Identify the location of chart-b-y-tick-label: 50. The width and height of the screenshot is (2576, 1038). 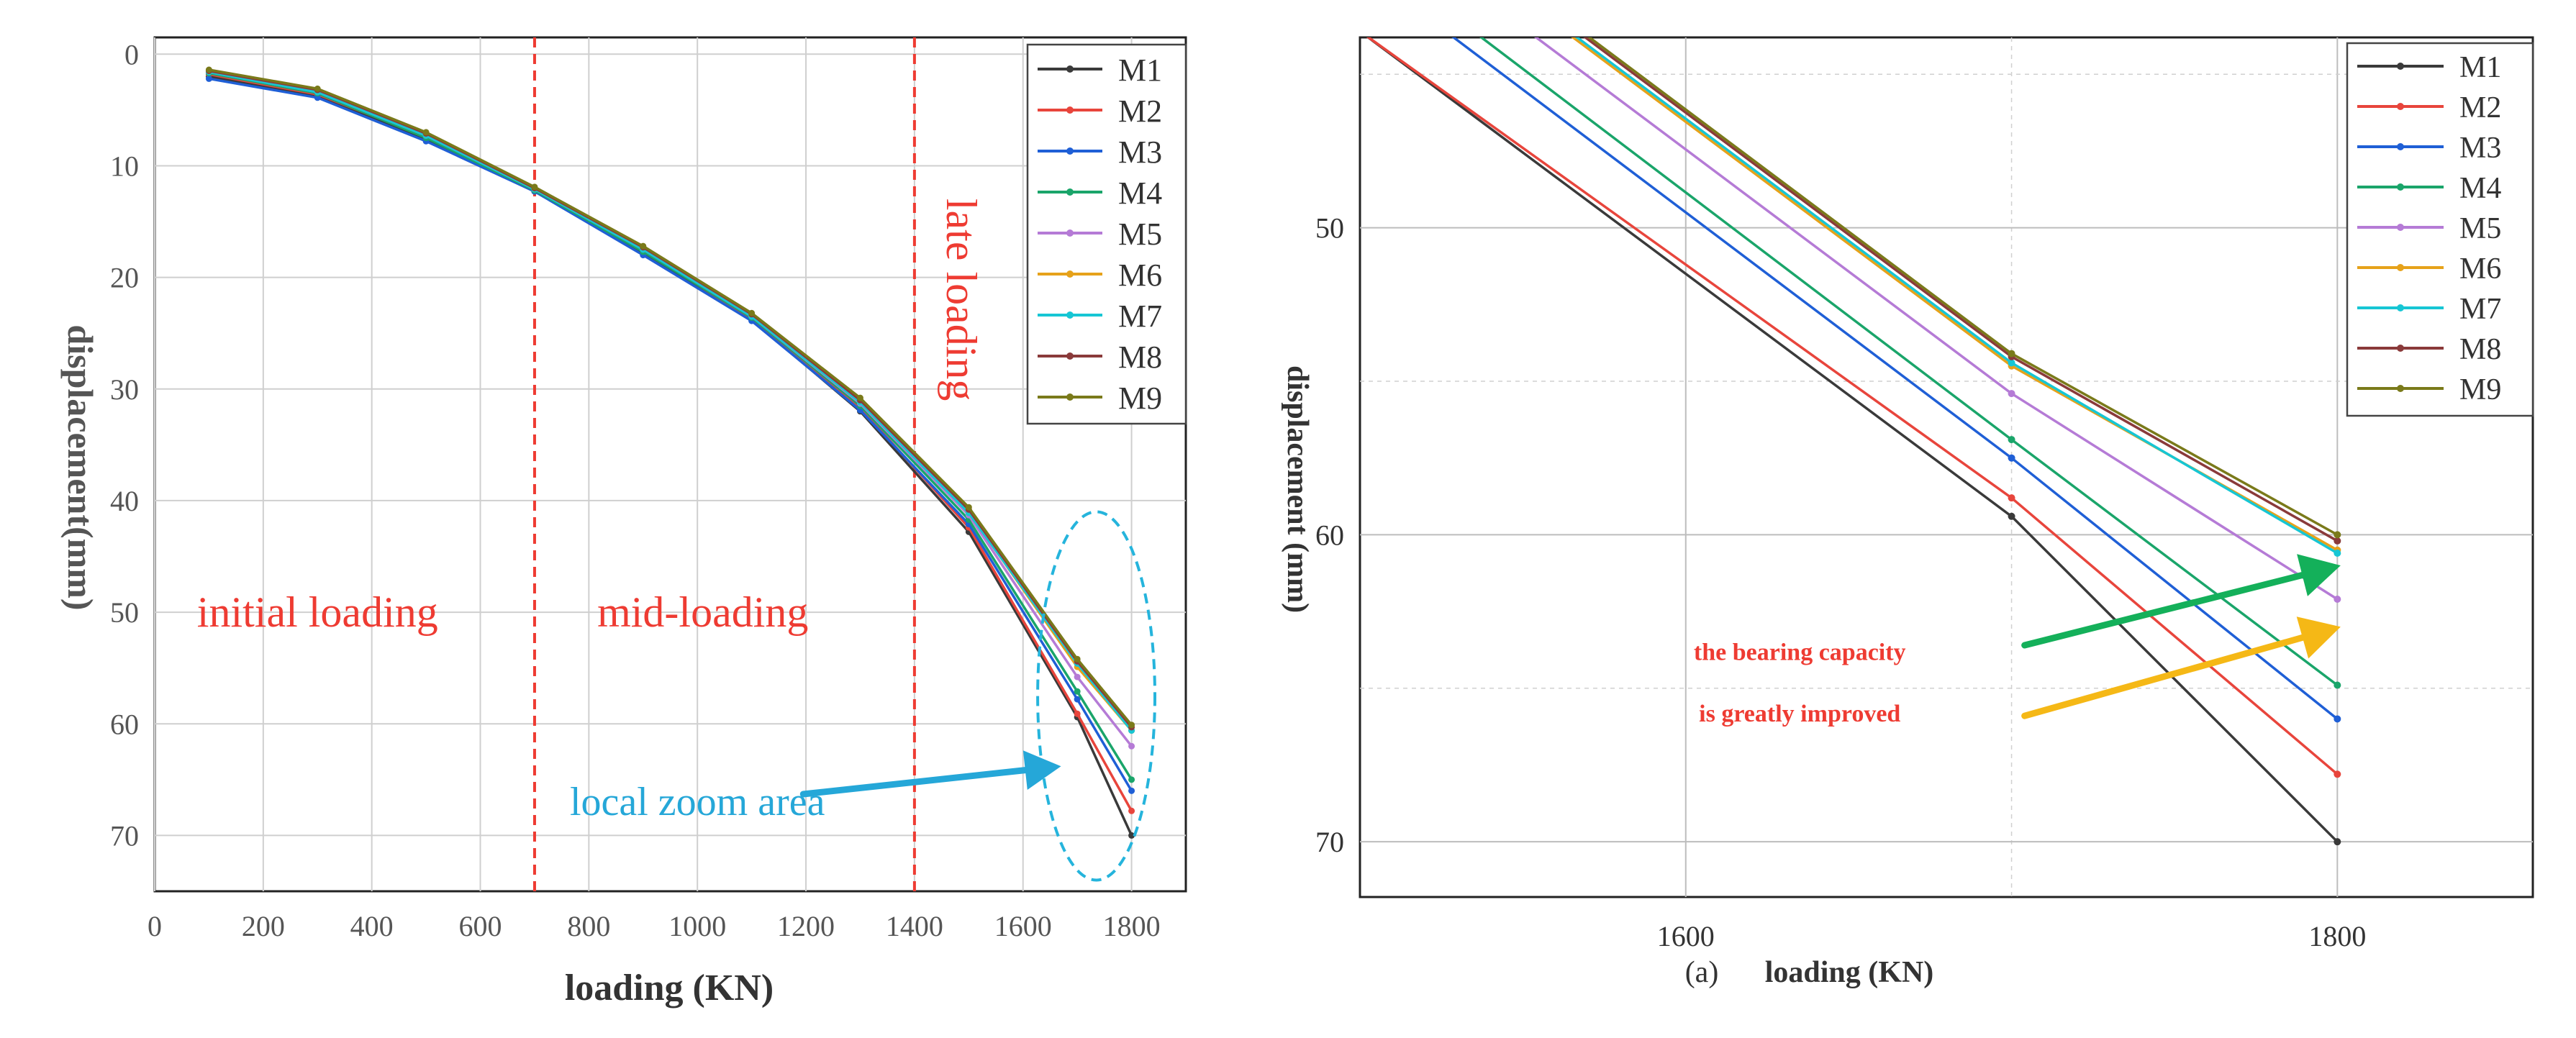
(1329, 229).